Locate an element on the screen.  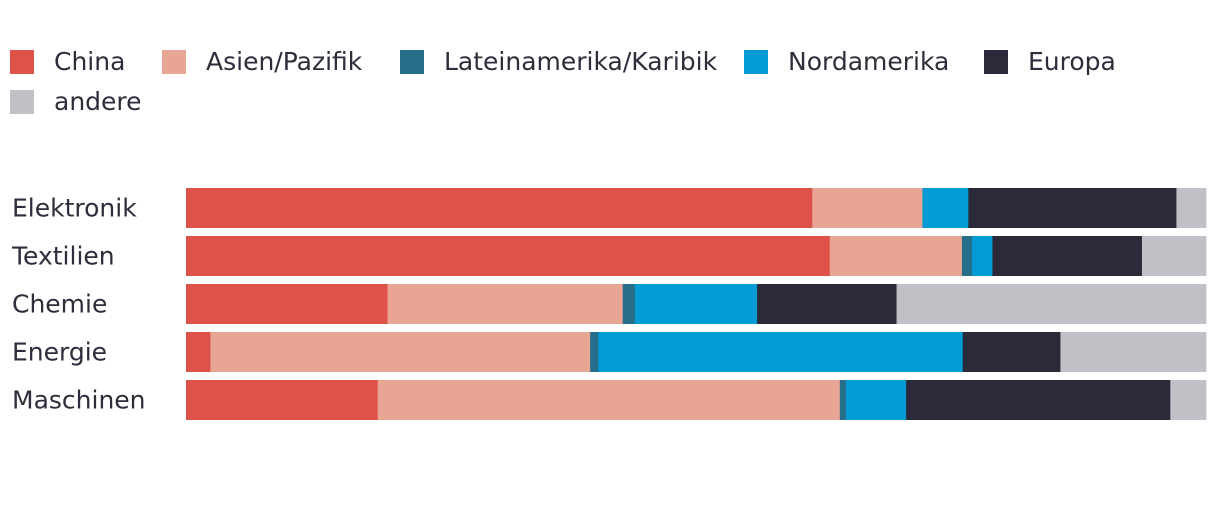
legend-swatch-lateinamerika-karibik is located at coordinates (412, 62).